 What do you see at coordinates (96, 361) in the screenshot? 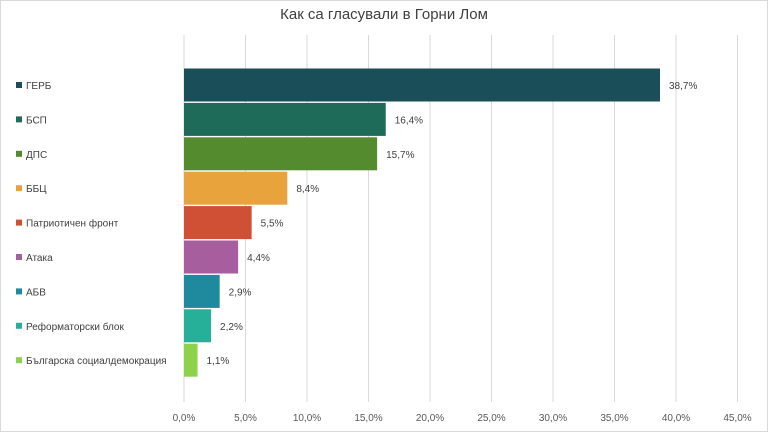
I see `category-label: Българска социалдемокрация` at bounding box center [96, 361].